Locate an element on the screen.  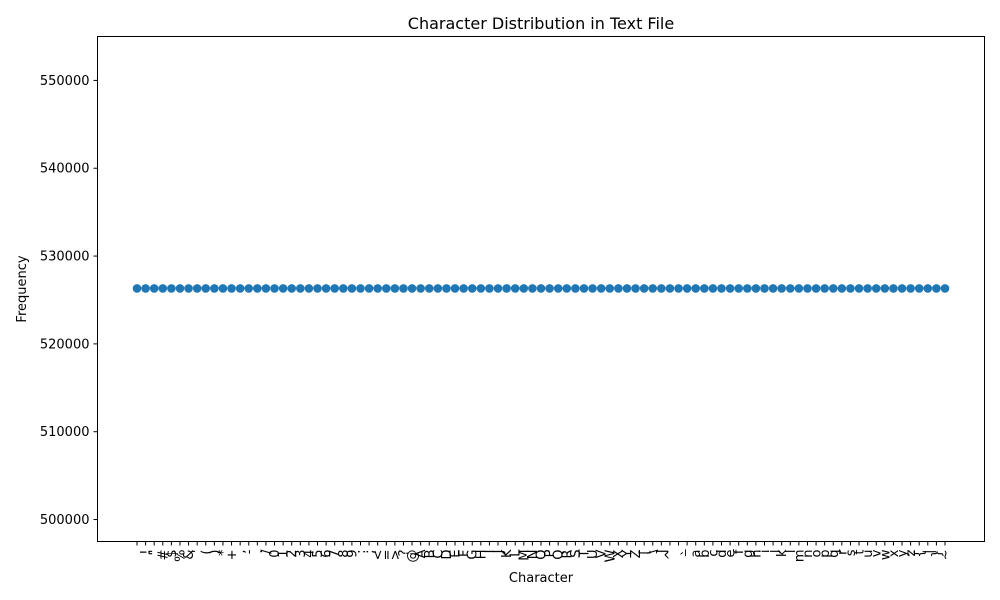
x-tick-label: ! is located at coordinates (146, 552).